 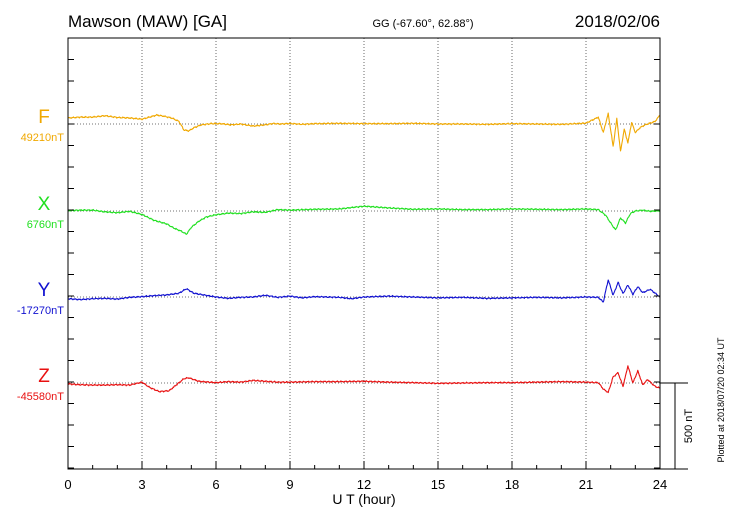 I want to click on coordinates-label: GG (-67.60°, 62.88°), so click(x=422, y=24).